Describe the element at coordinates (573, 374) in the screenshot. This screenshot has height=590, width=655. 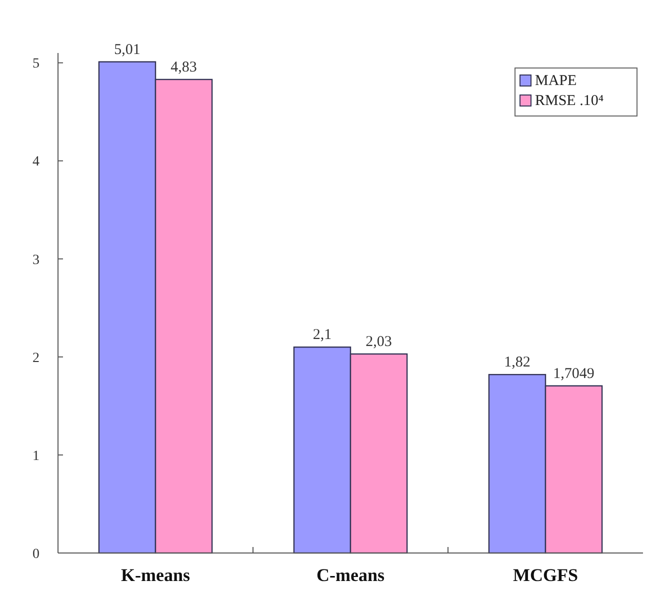
I see `data-label: 1,7049` at that location.